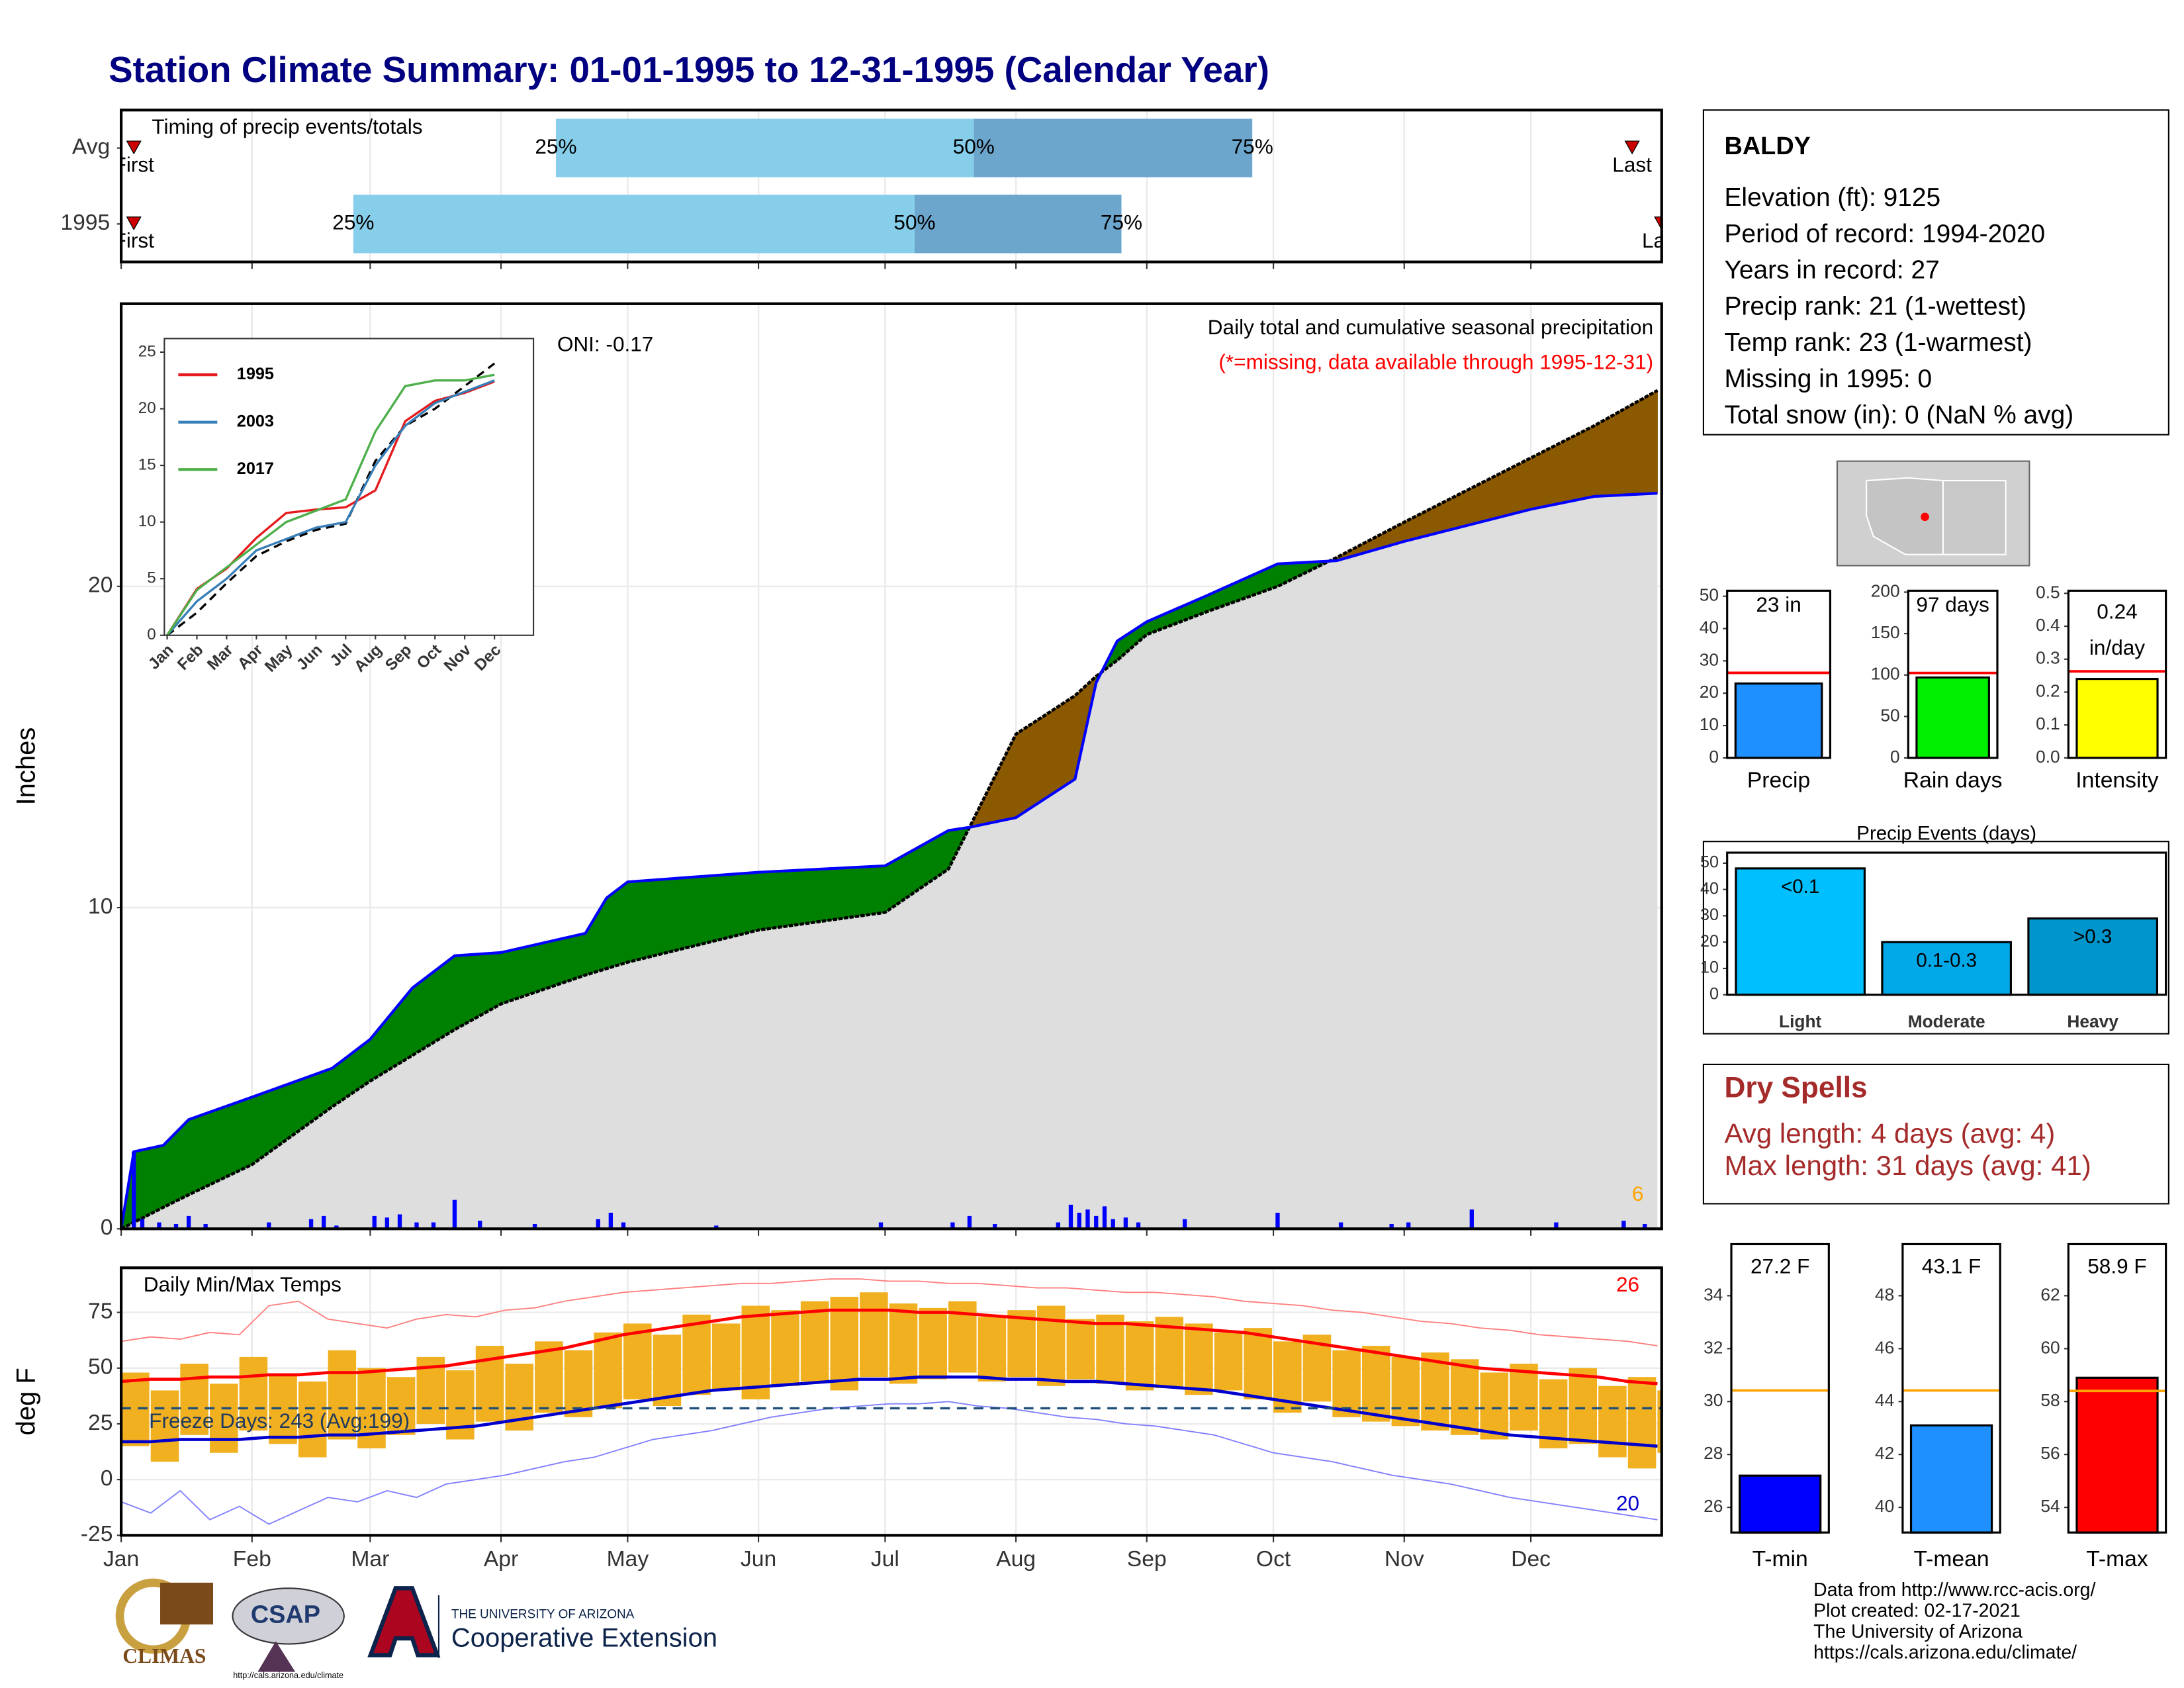 This screenshot has height=1688, width=2184. I want to click on hi-note: 26, so click(1627, 1284).